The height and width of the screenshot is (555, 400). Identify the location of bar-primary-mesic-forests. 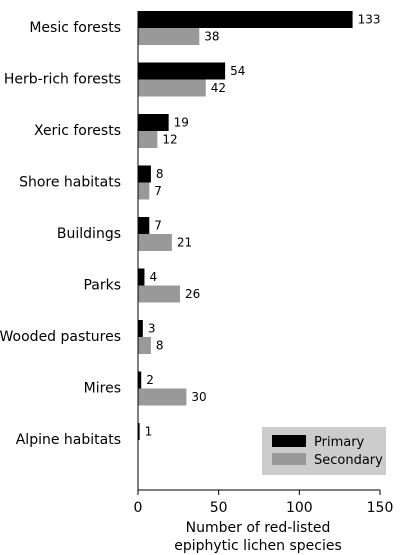
(245, 19).